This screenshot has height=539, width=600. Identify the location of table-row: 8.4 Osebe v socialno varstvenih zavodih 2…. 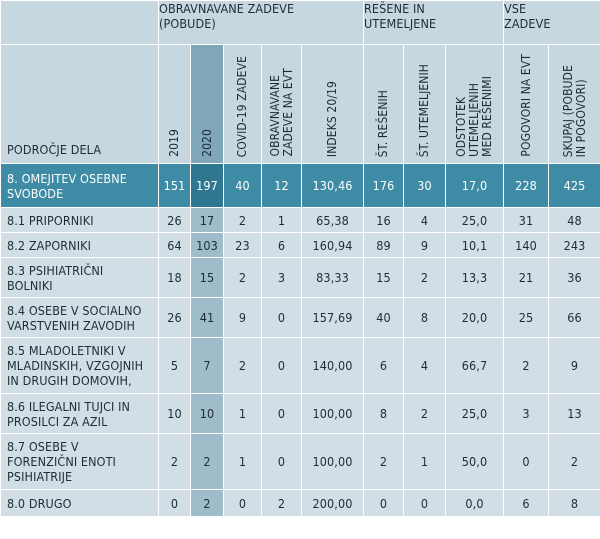
(300, 317).